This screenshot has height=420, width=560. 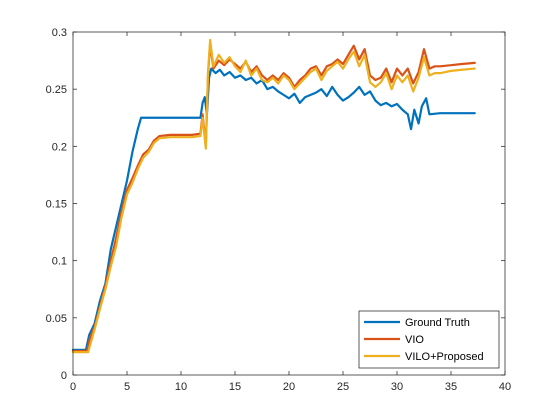 I want to click on y-tick-label: 0.2, so click(x=59, y=147).